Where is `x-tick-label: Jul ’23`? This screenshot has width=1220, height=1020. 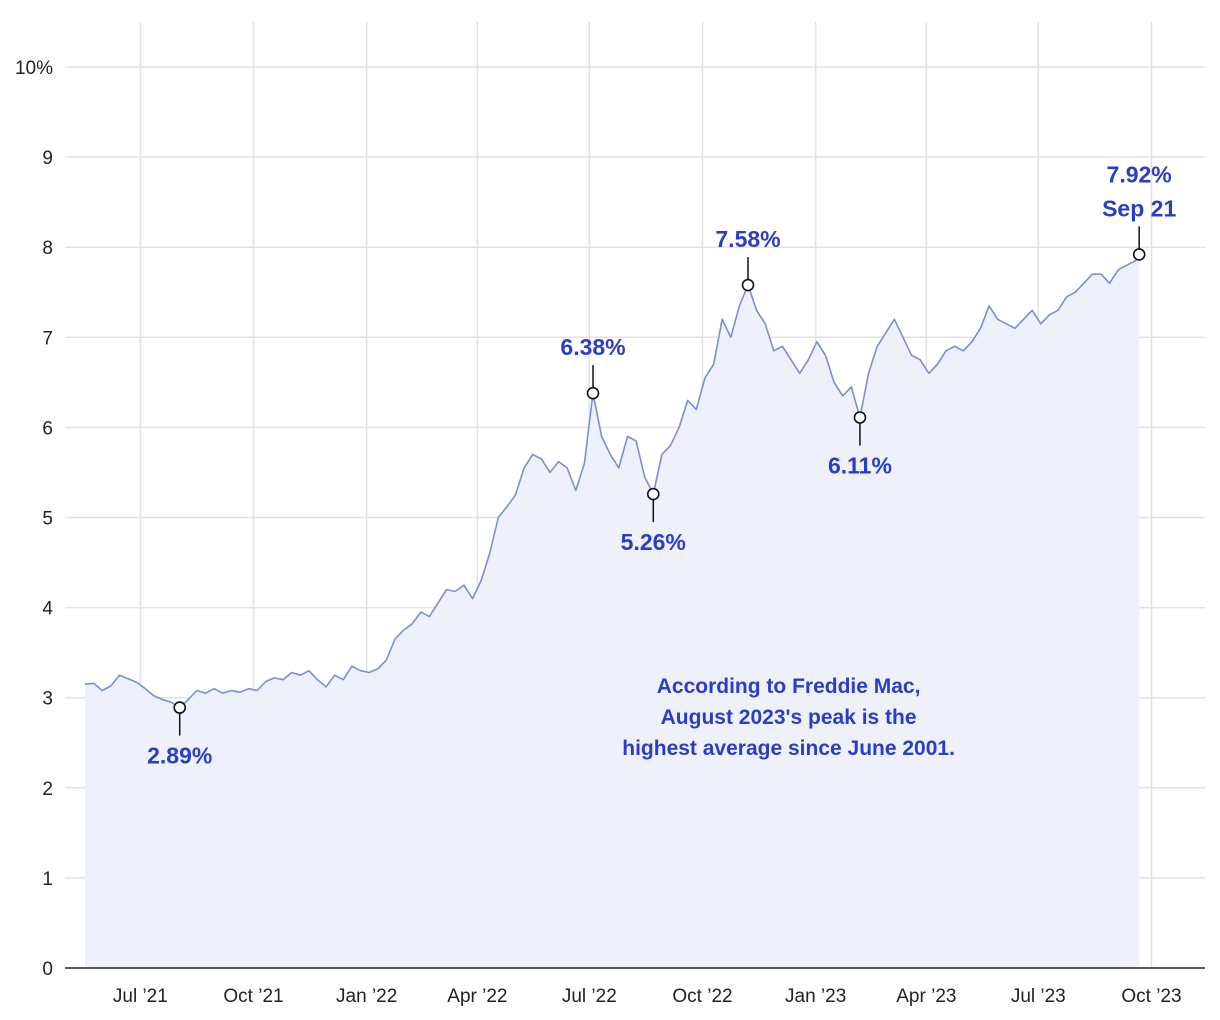 x-tick-label: Jul ’23 is located at coordinates (1038, 996).